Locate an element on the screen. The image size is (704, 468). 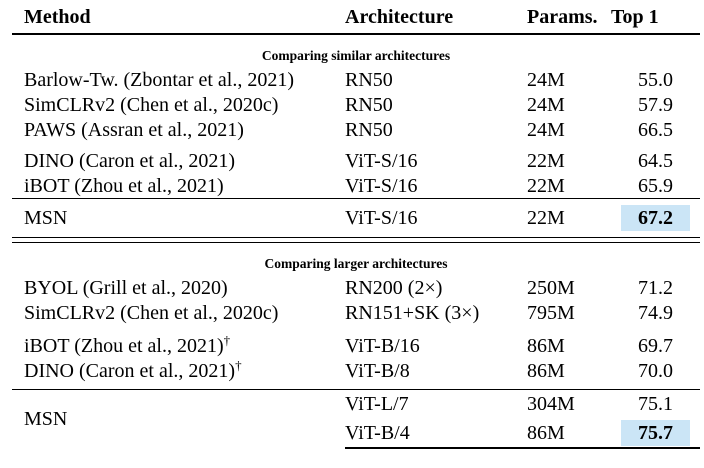
method-text: iBOT (Zhou et al., 2021) is located at coordinates (124, 345).